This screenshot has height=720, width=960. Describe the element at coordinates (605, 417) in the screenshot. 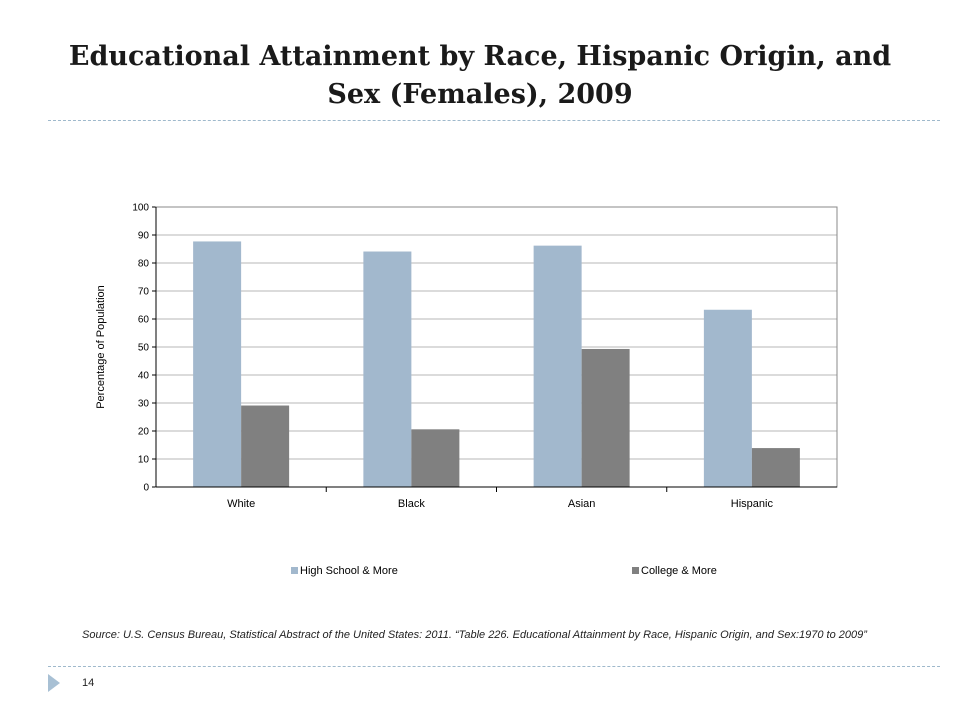

I see `bar-college-asian` at that location.